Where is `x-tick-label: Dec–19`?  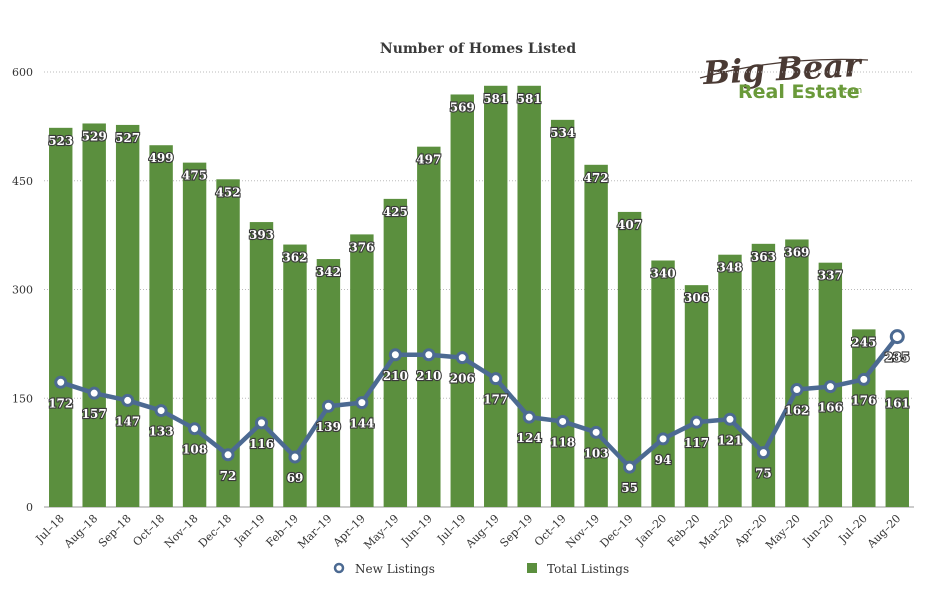
x-tick-label: Dec–19 is located at coordinates (617, 531).